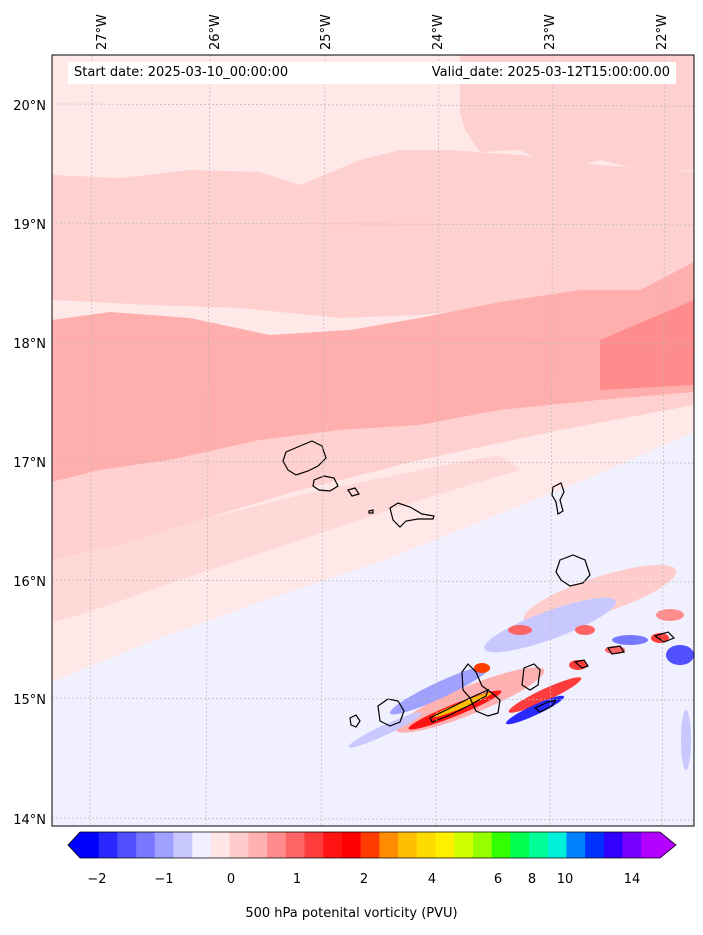  What do you see at coordinates (297, 879) in the screenshot?
I see `colorbar-tick: 1` at bounding box center [297, 879].